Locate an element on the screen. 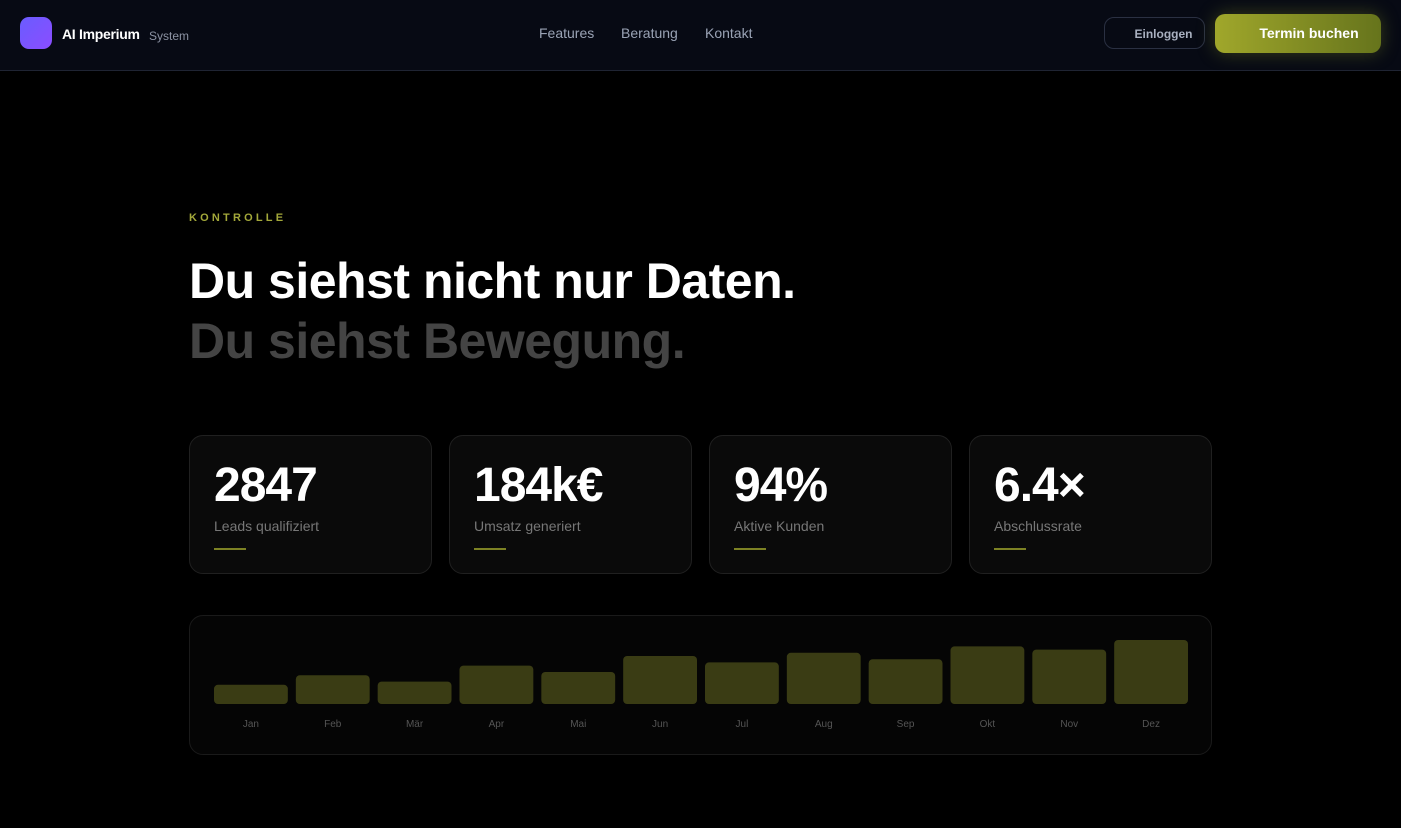 Image resolution: width=1401 pixels, height=828 pixels. x-tick-label: Feb is located at coordinates (333, 724).